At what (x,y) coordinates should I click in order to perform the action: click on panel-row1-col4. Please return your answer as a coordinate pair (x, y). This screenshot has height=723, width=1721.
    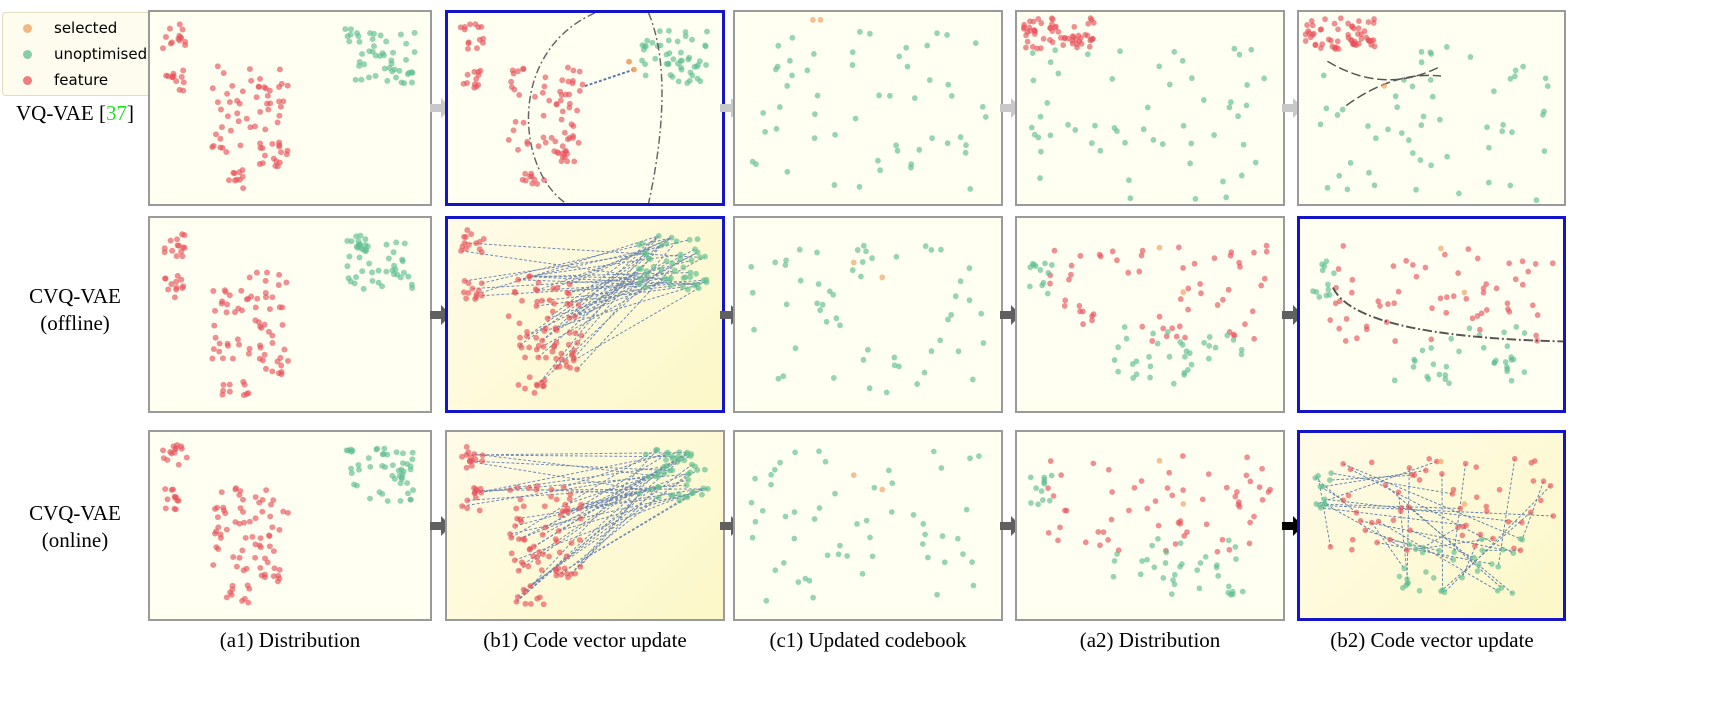
    Looking at the image, I should click on (1150, 108).